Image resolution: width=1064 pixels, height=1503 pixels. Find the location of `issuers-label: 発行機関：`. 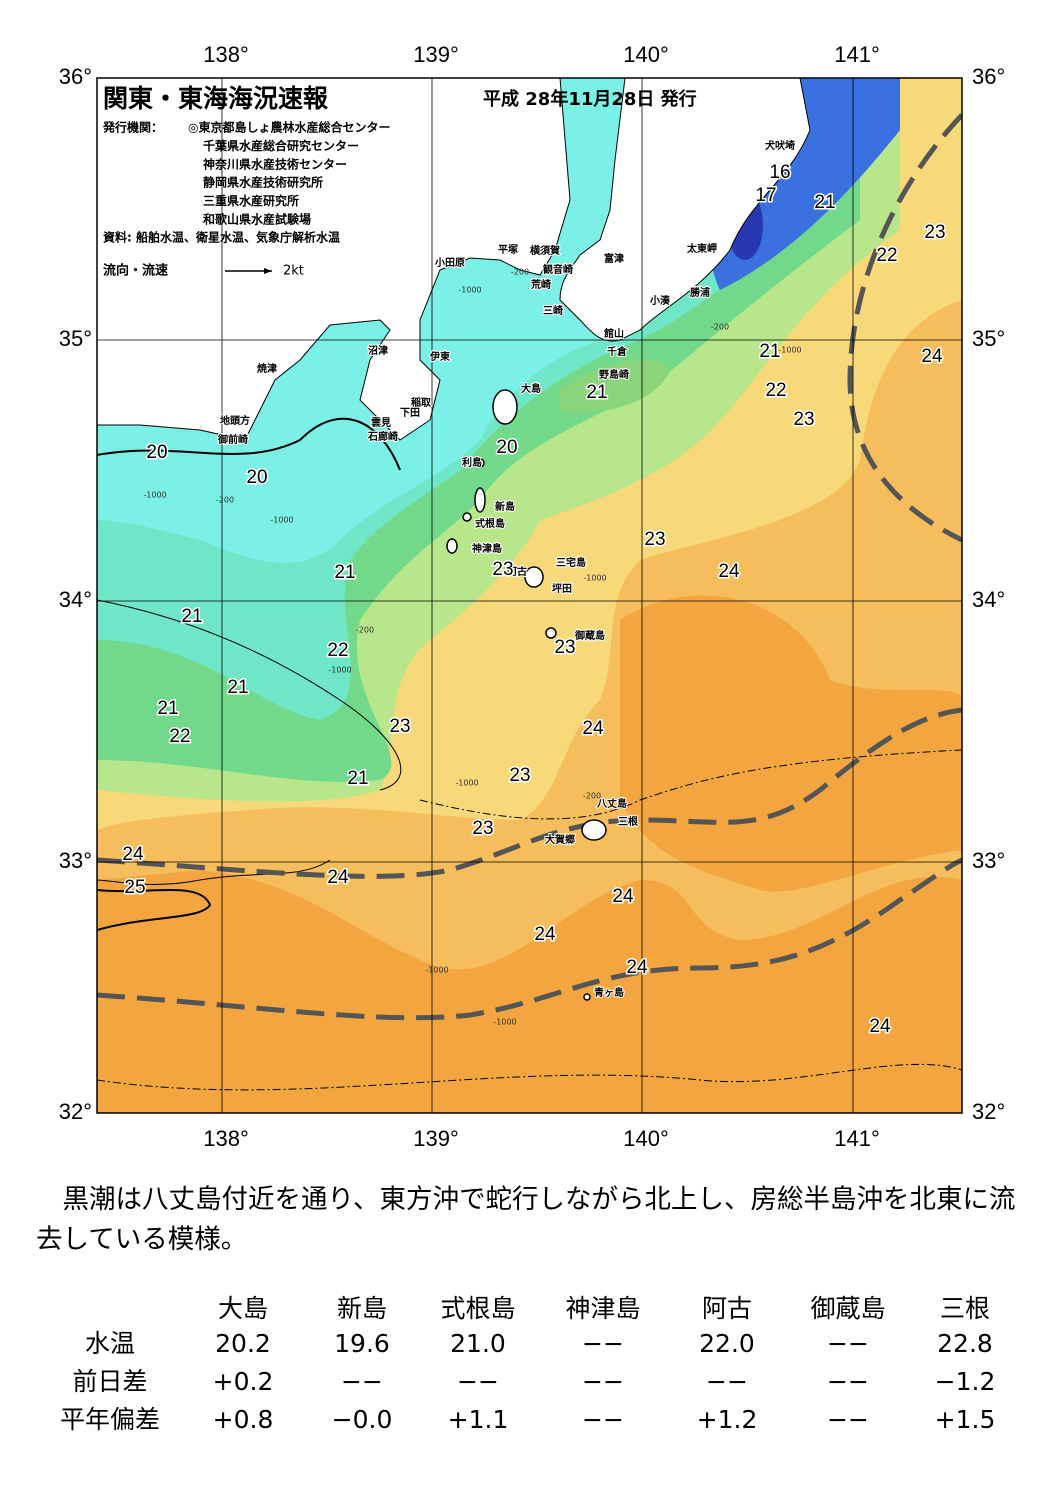

issuers-label: 発行機関： is located at coordinates (132, 127).